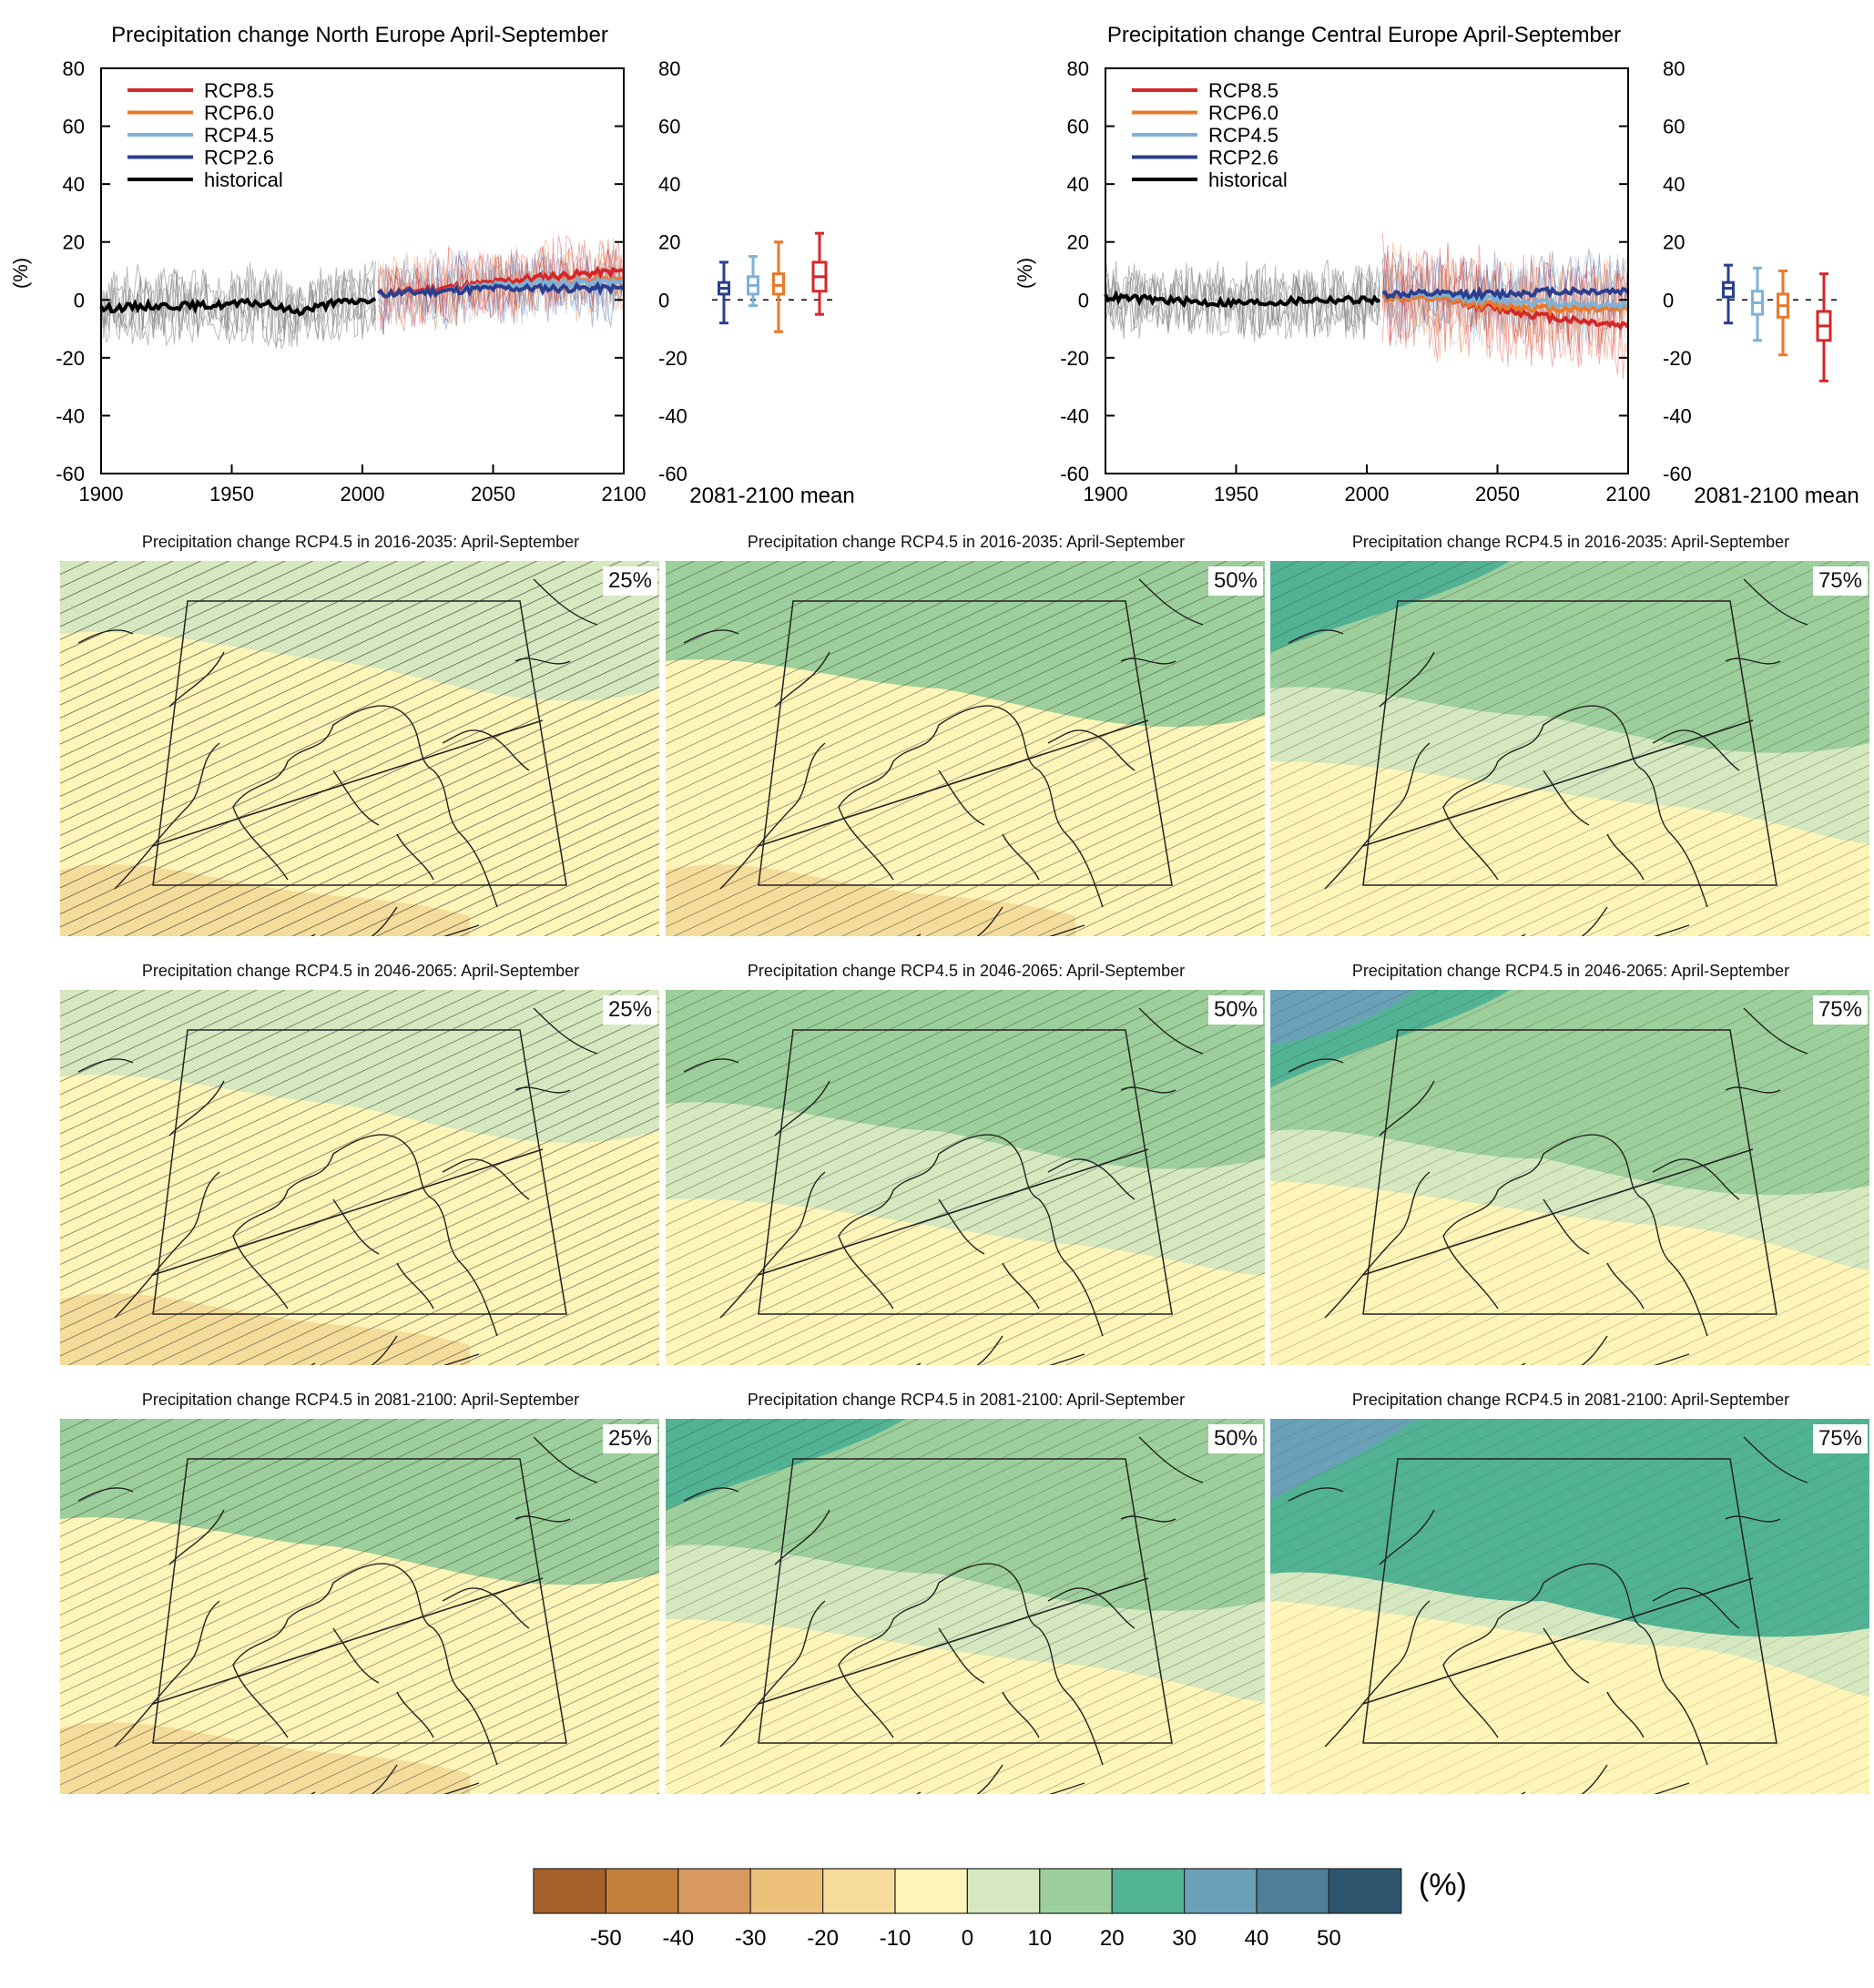 The image size is (1874, 1988). What do you see at coordinates (751, 1938) in the screenshot?
I see `colorbar-tick-label: -30` at bounding box center [751, 1938].